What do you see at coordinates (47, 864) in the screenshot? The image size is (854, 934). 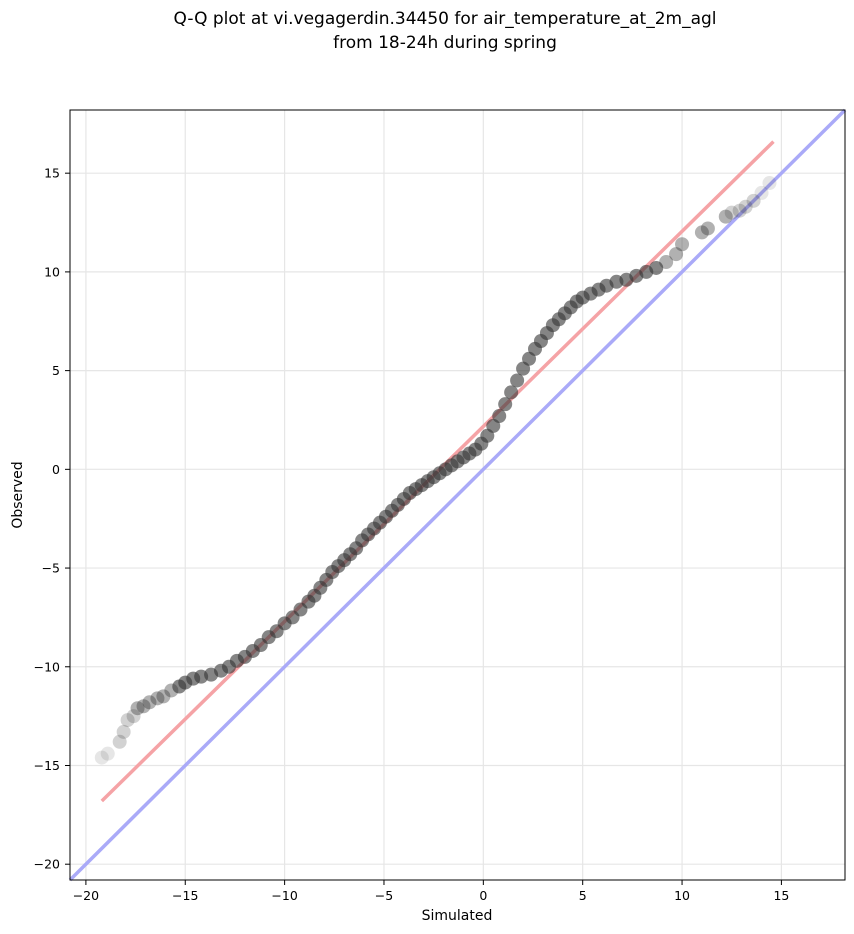 I see `y-tick-label: −20` at bounding box center [47, 864].